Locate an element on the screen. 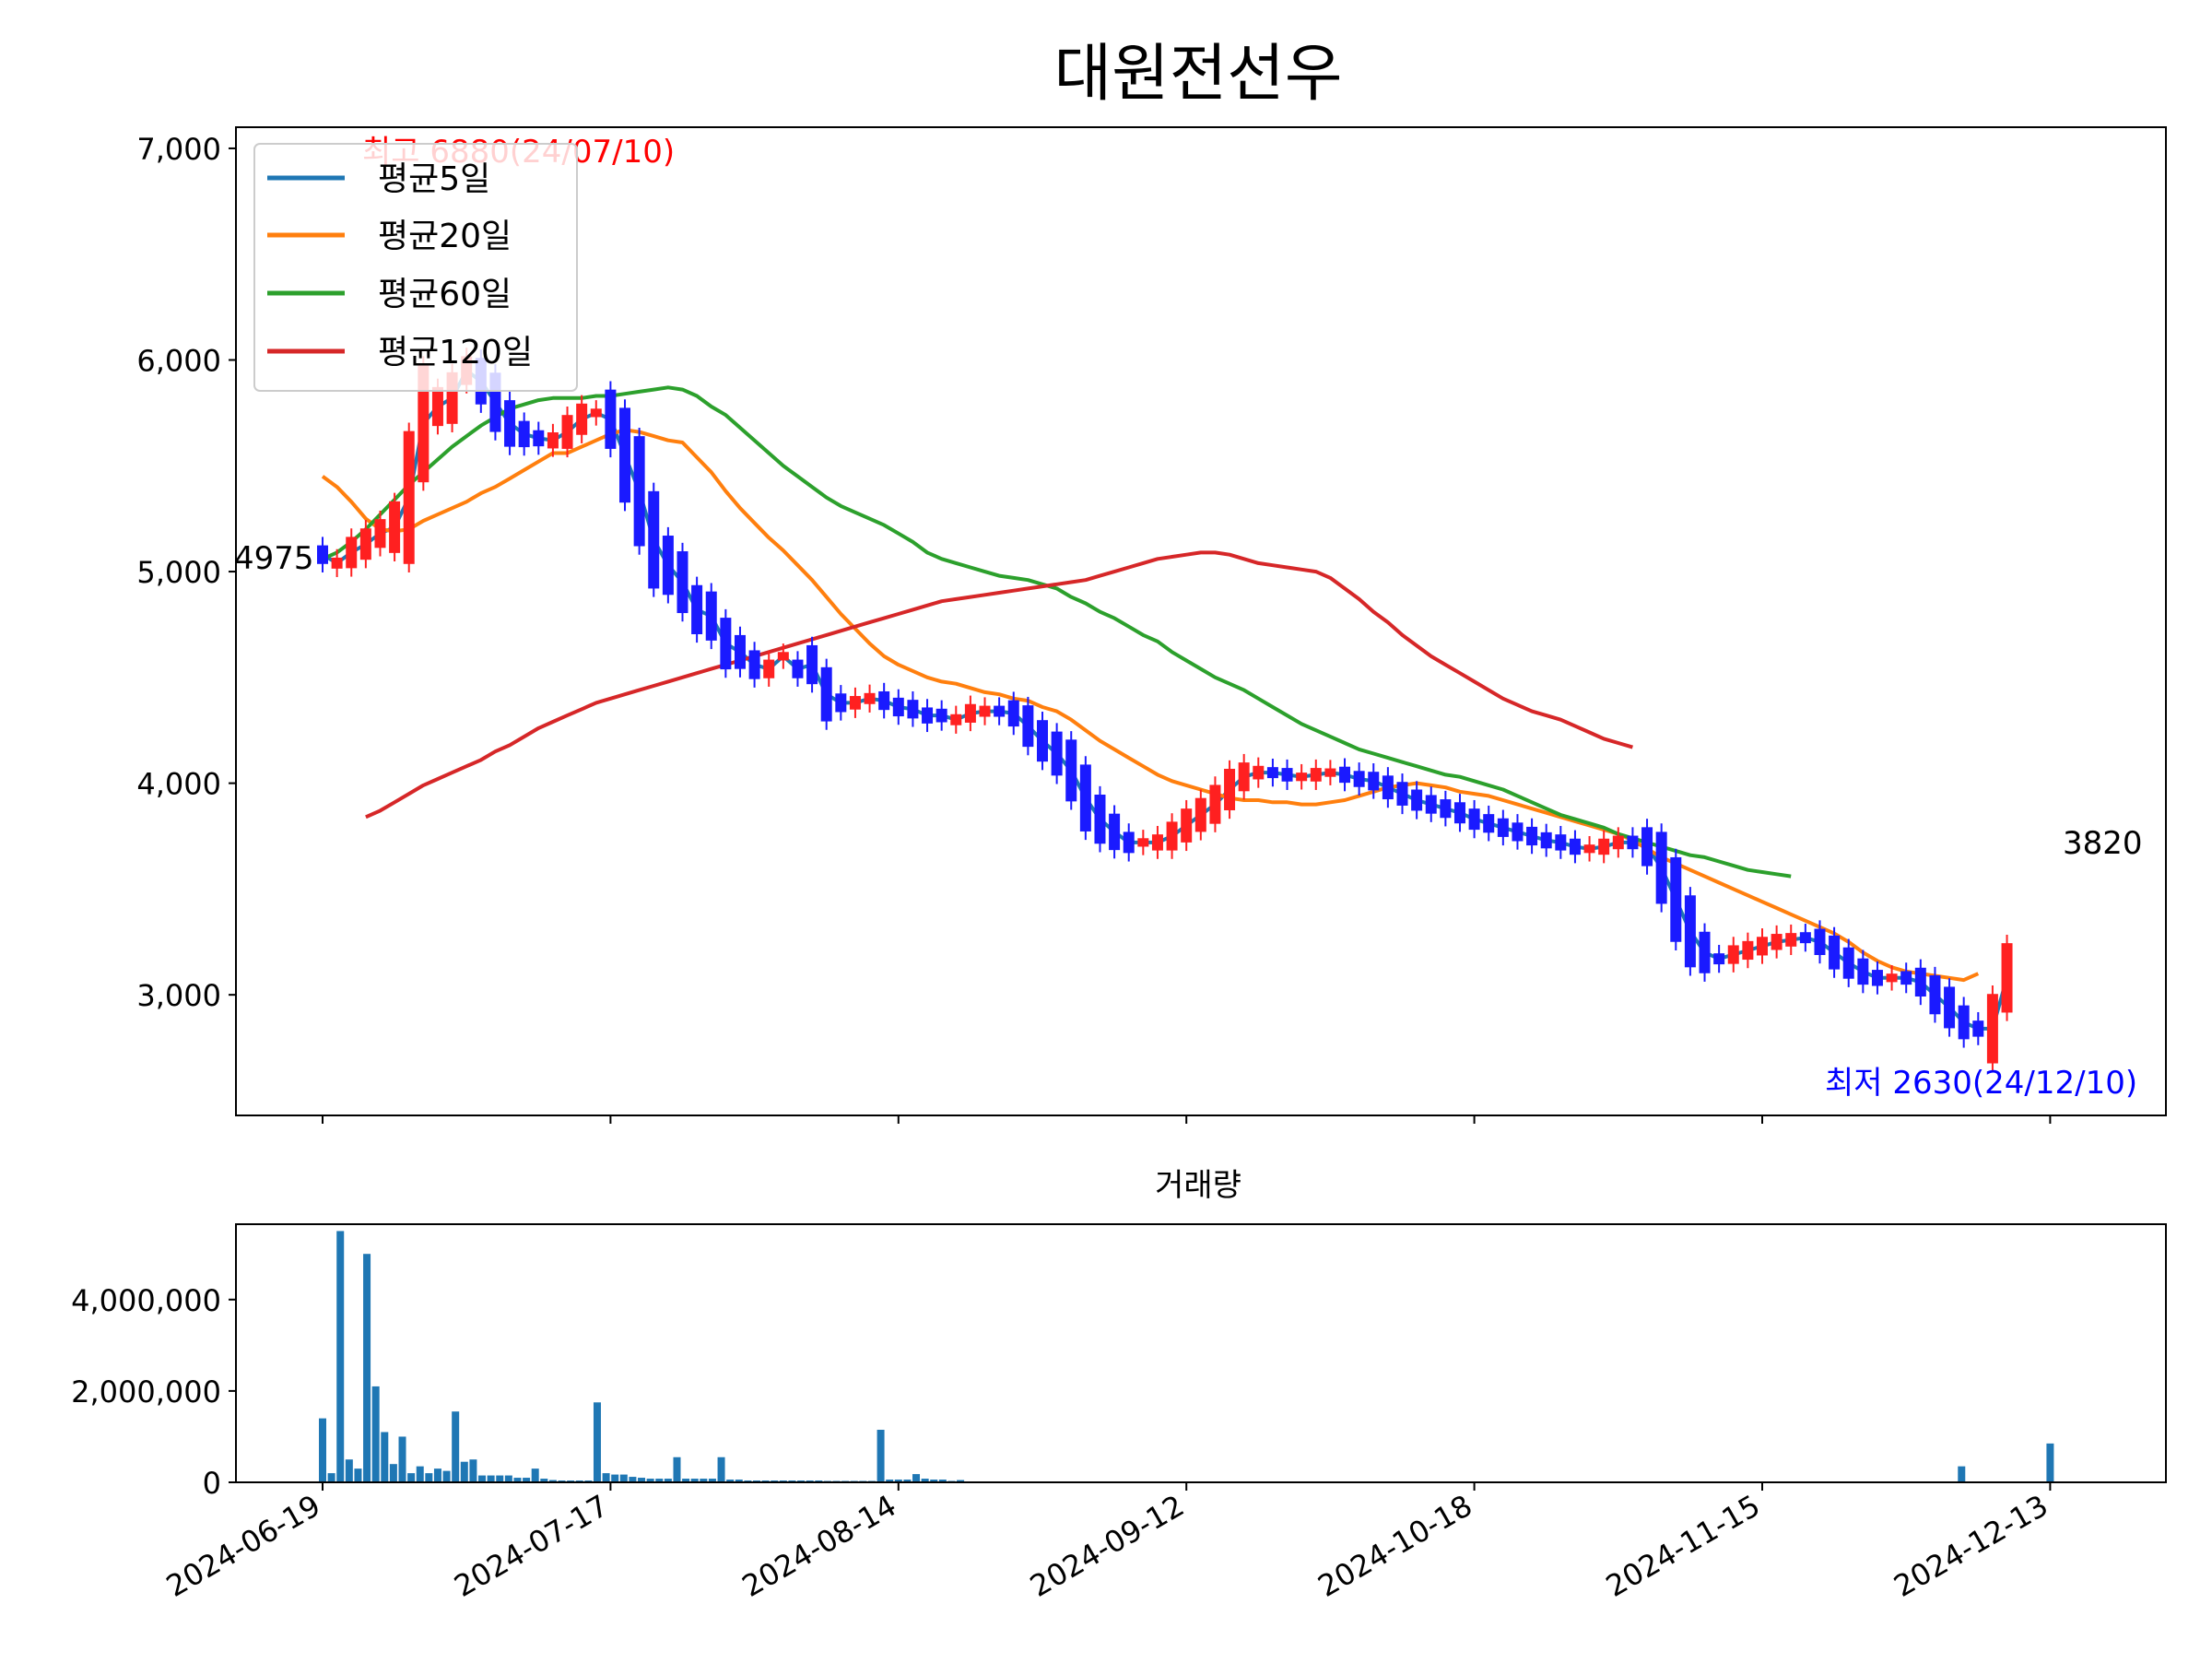 This screenshot has width=2212, height=1663. volume-x-tick-label: 2024-10-18 is located at coordinates (1395, 1546).